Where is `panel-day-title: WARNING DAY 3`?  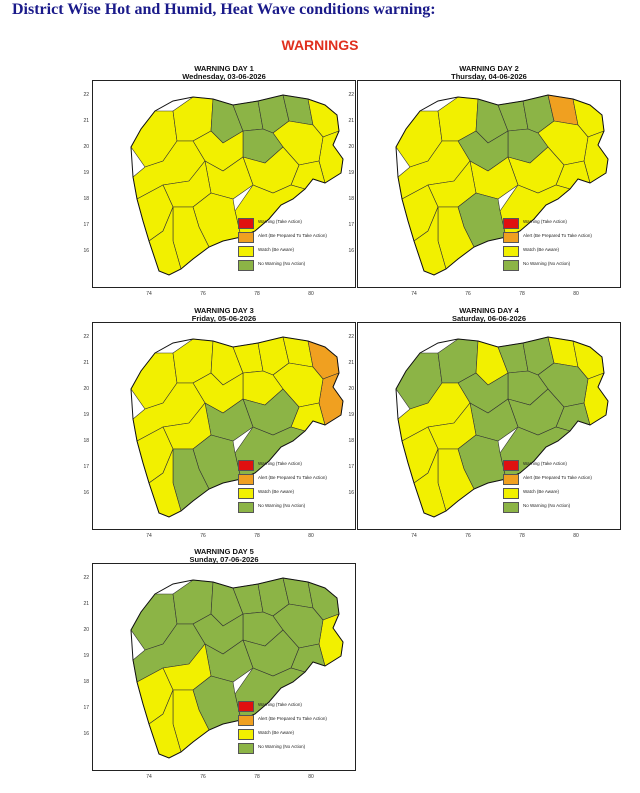 panel-day-title: WARNING DAY 3 is located at coordinates (224, 310).